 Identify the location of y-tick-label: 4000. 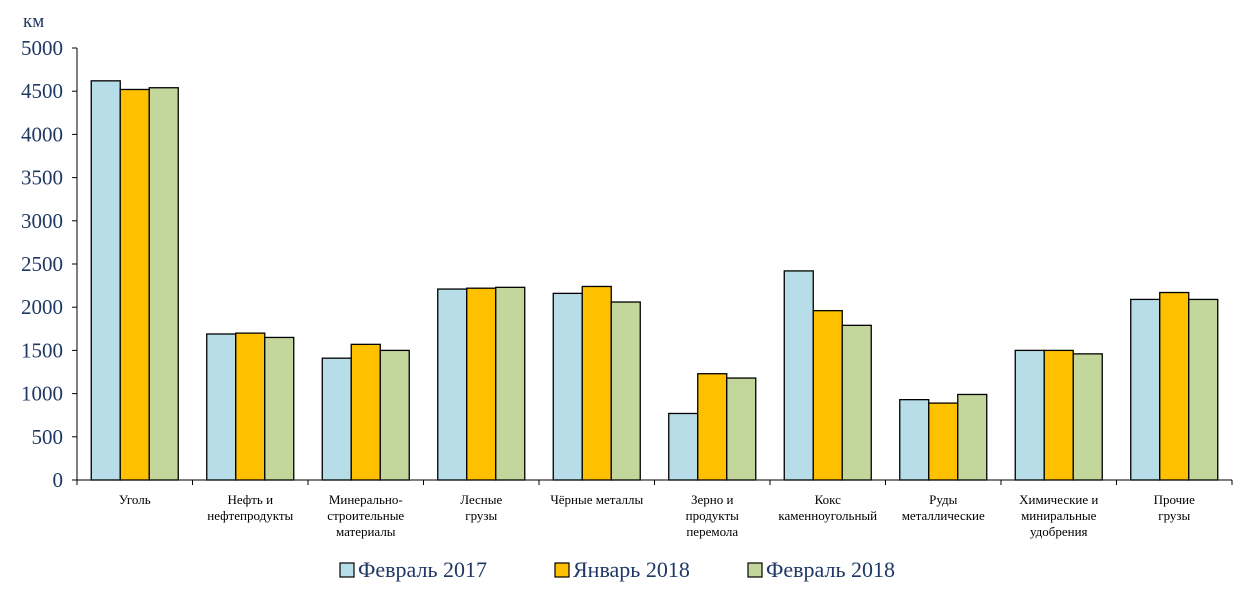
(42, 134).